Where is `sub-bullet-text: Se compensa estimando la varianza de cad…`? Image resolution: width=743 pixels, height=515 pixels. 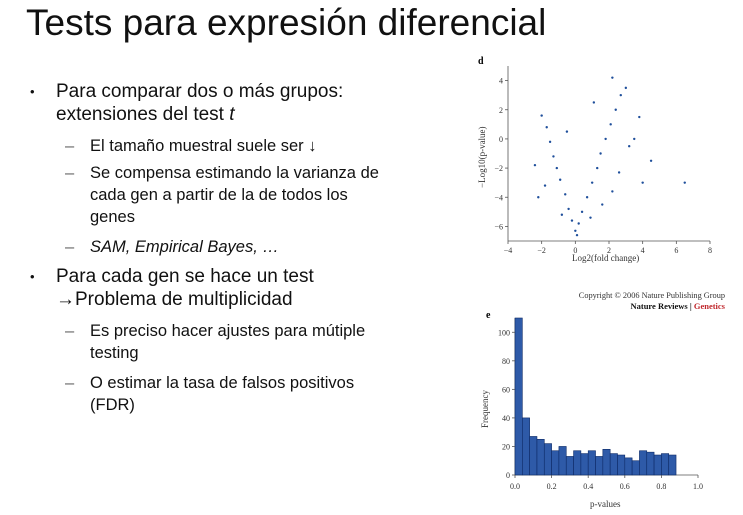 sub-bullet-text: Se compensa estimando la varianza de cad… is located at coordinates (234, 195).